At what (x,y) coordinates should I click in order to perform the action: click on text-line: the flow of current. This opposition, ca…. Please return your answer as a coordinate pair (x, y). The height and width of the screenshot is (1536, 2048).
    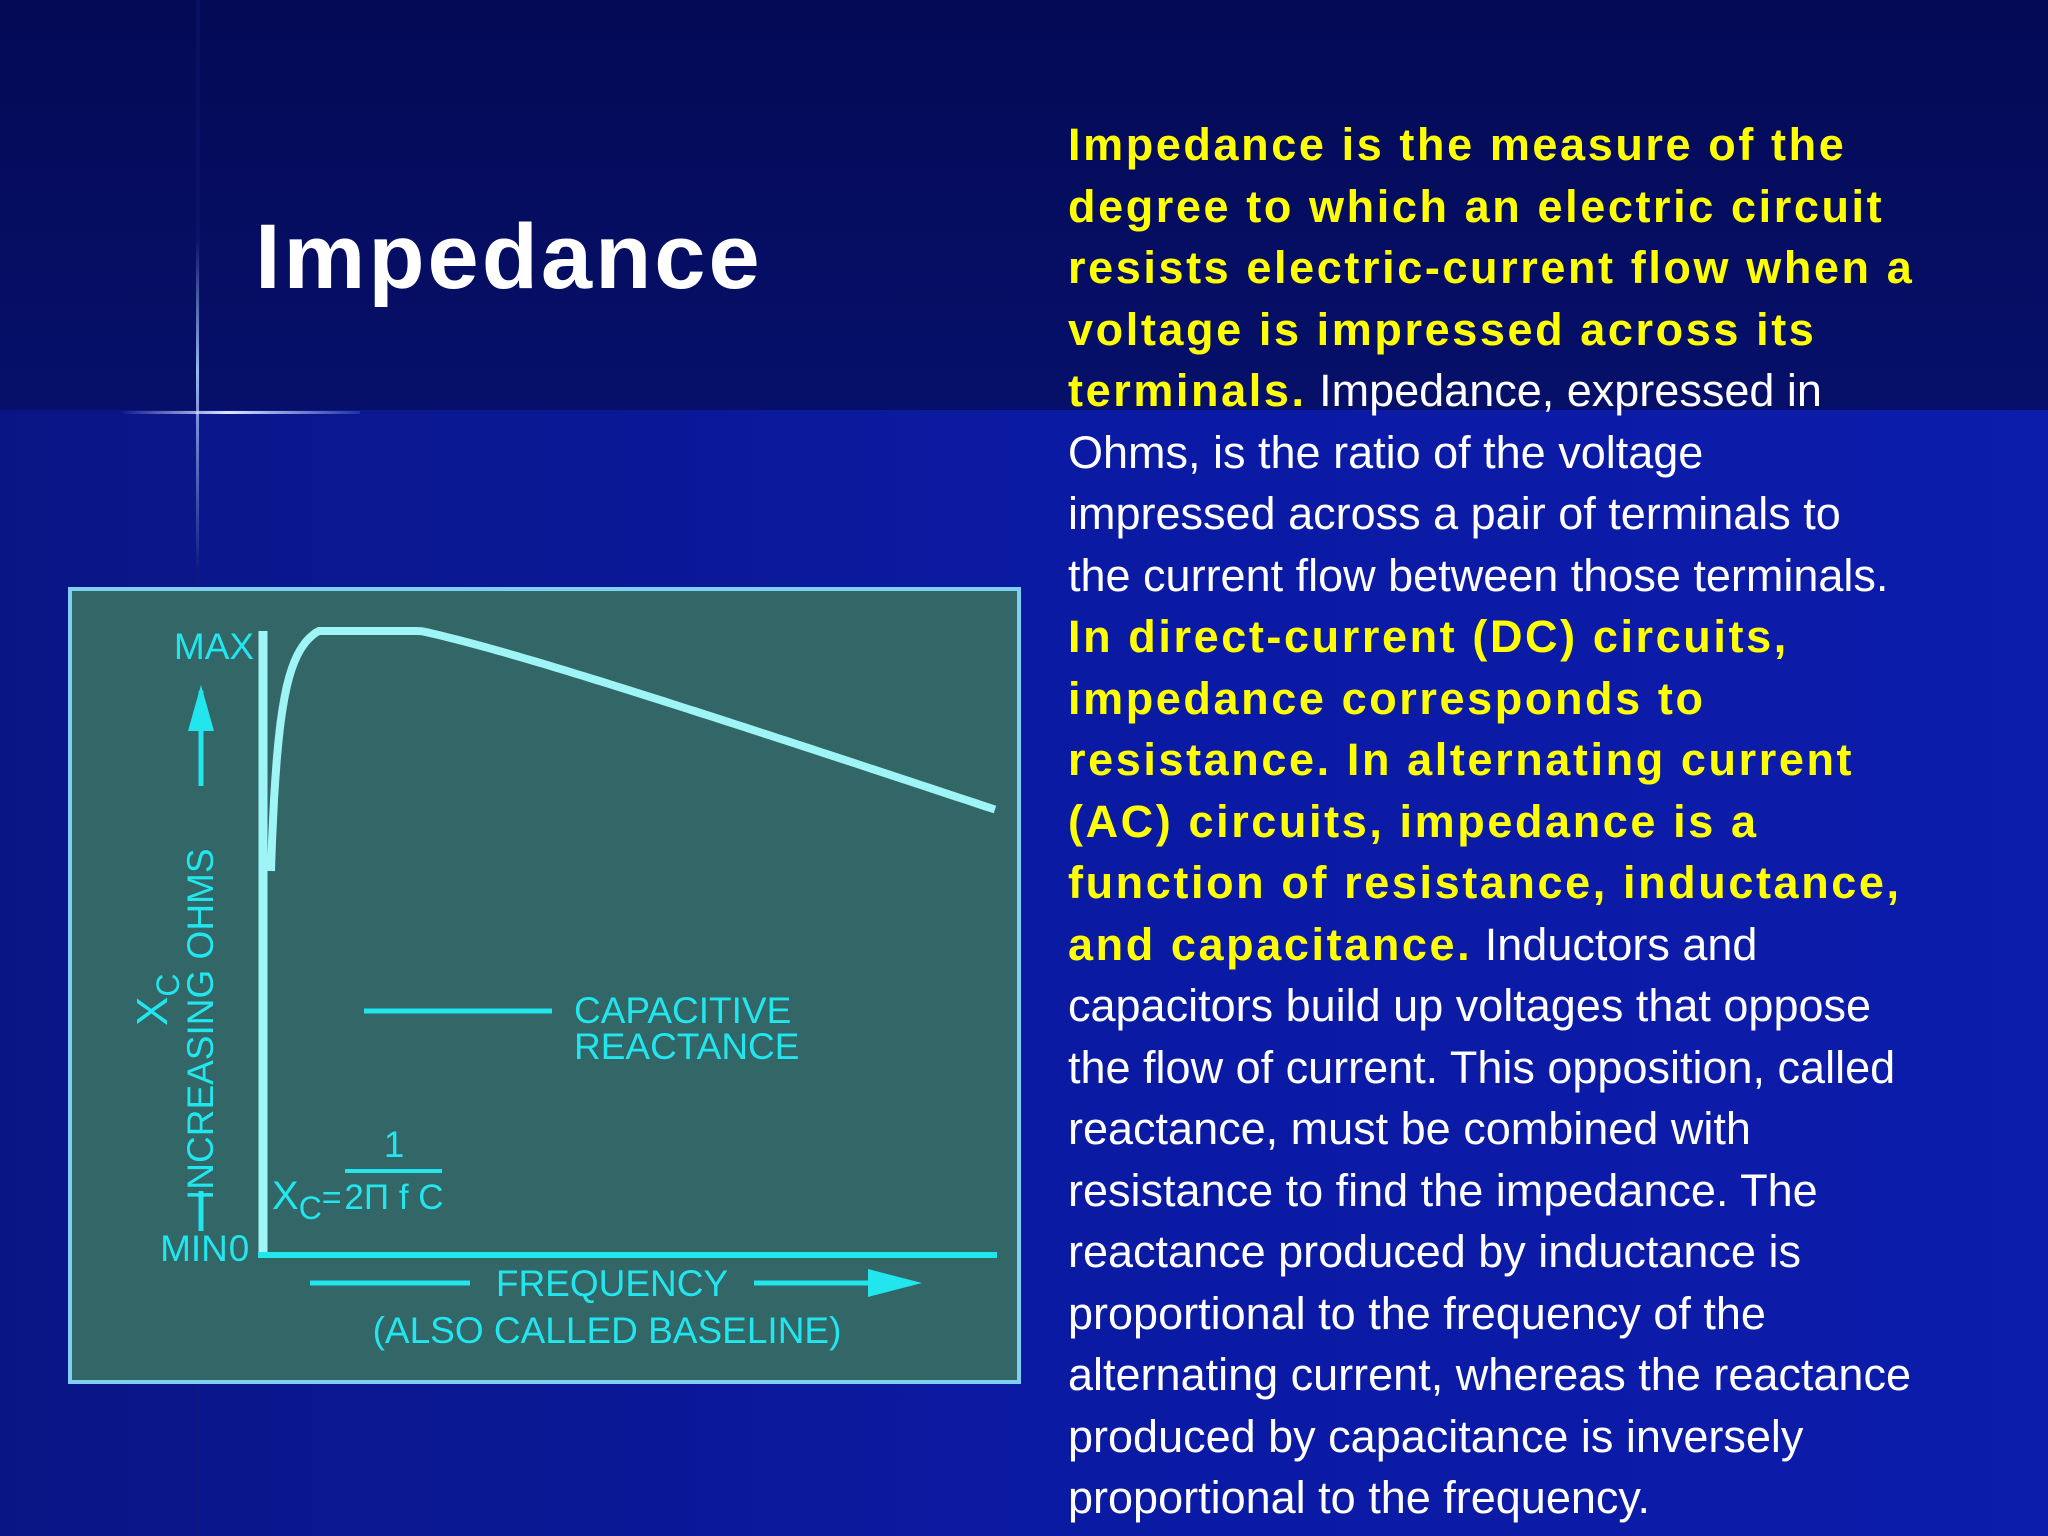
    Looking at the image, I should click on (1548, 1068).